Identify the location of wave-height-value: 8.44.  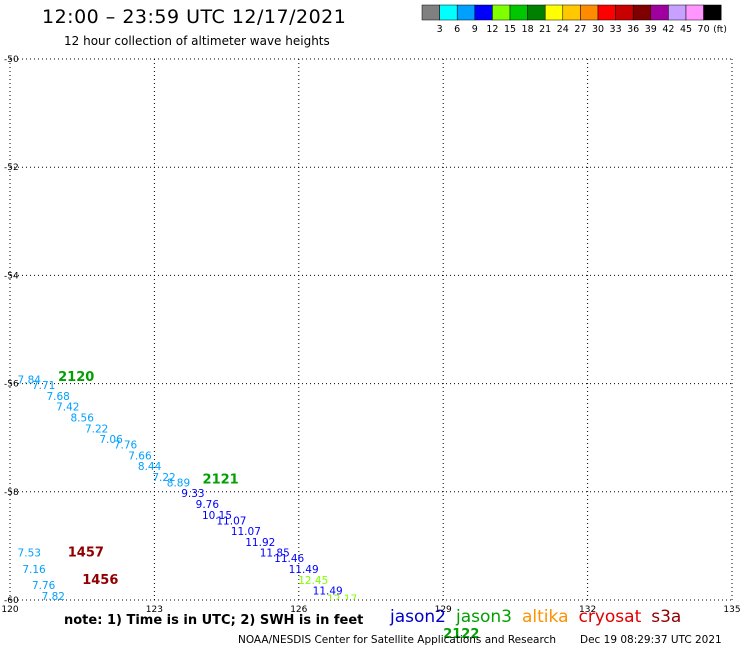
(150, 467).